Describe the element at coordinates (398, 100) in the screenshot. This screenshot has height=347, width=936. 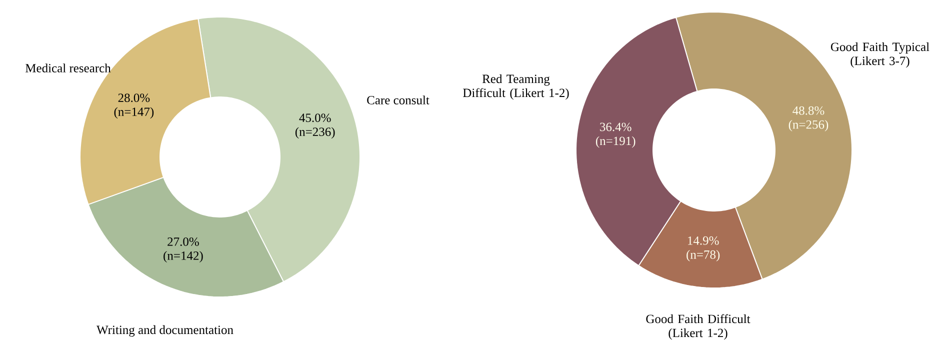
I see `slice-label: Care consult` at that location.